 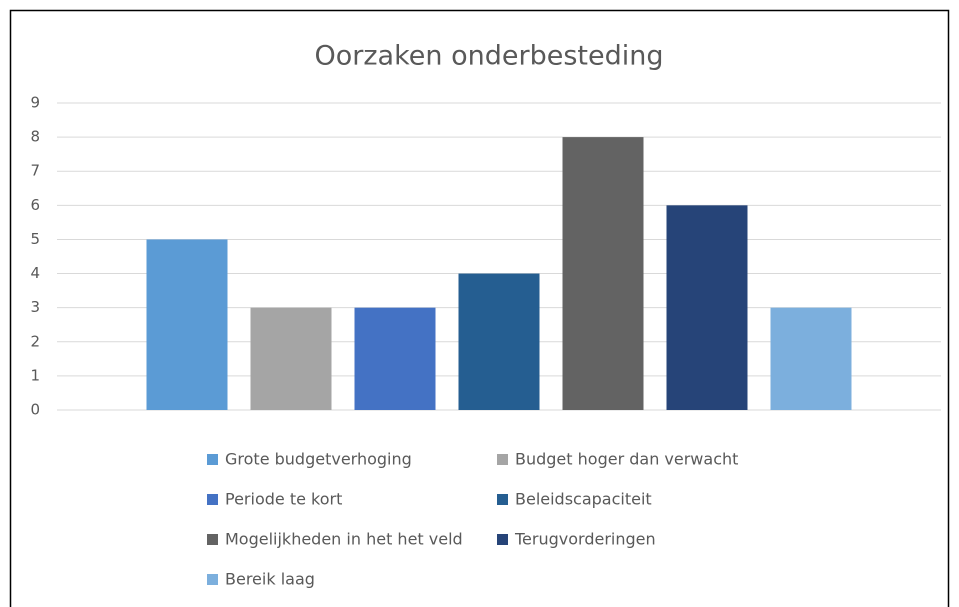 I want to click on y-tick-label: 3, so click(x=35, y=307).